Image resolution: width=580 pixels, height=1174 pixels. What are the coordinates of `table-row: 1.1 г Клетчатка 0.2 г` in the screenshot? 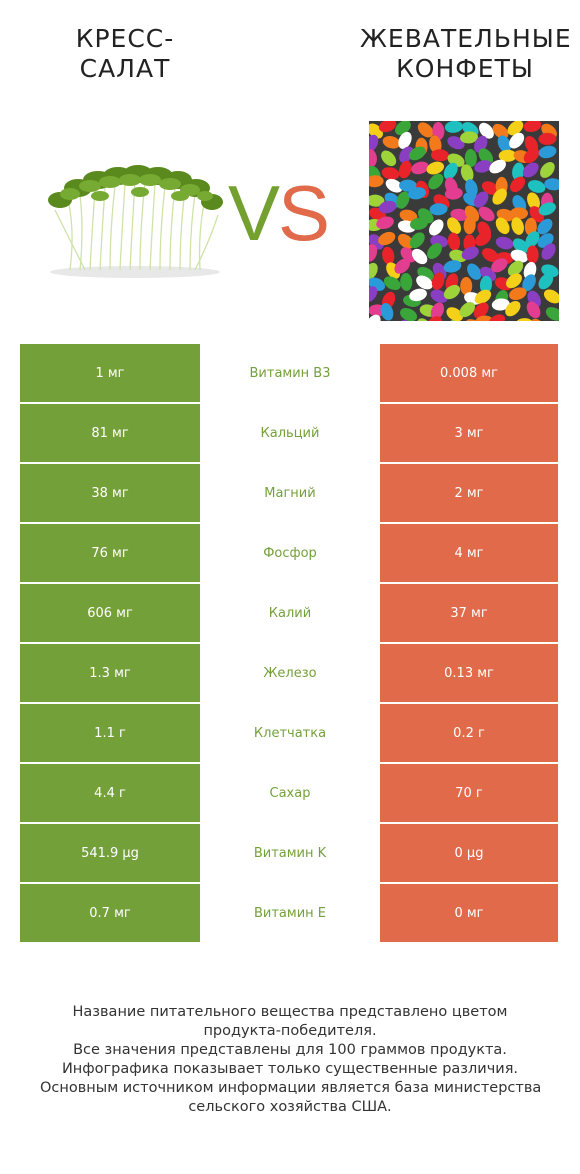 It's located at (289, 733).